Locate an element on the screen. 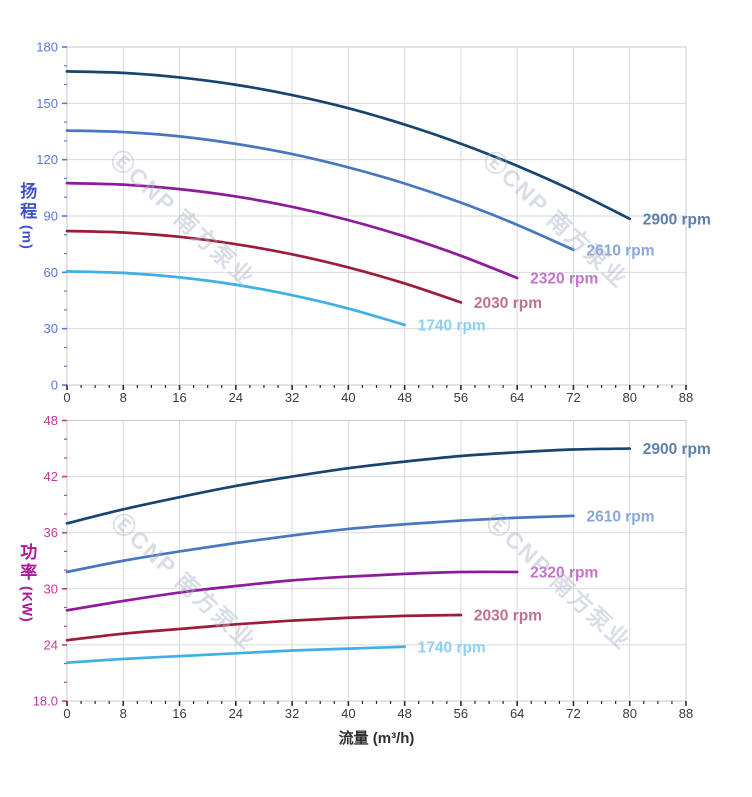  y-tick-label: 42 is located at coordinates (51, 476).